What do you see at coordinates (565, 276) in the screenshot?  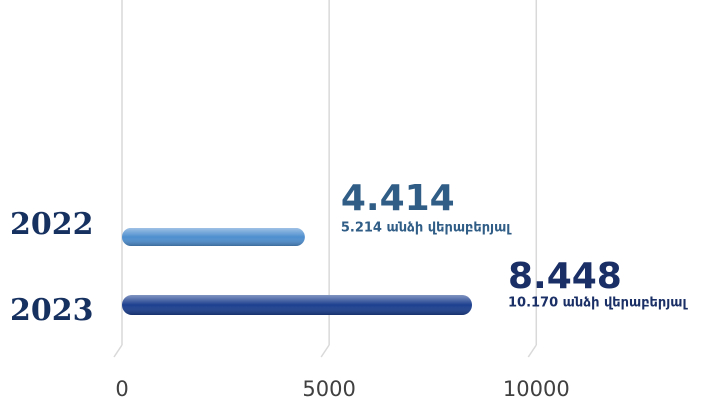 I see `value-label: 8.448` at bounding box center [565, 276].